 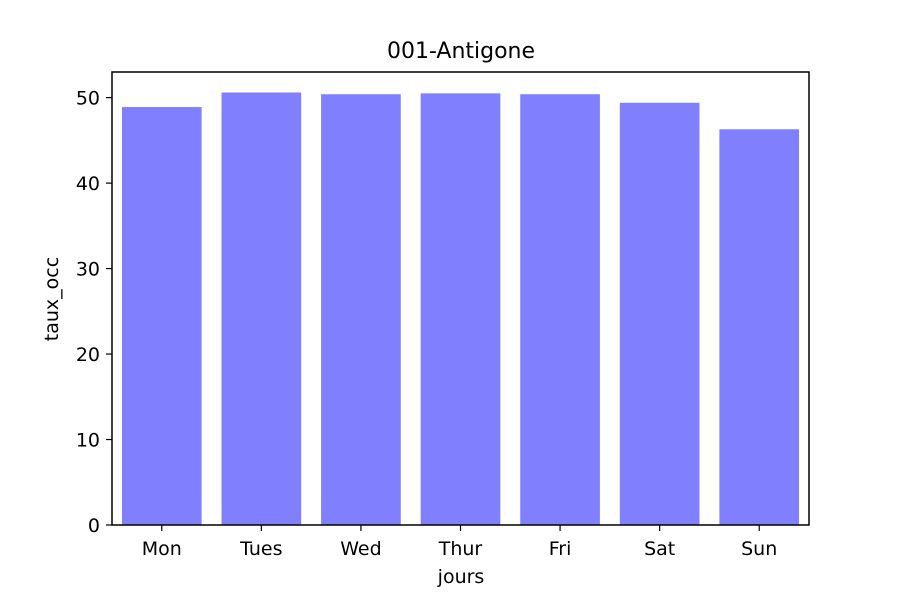 I want to click on bar-mon, so click(x=161, y=316).